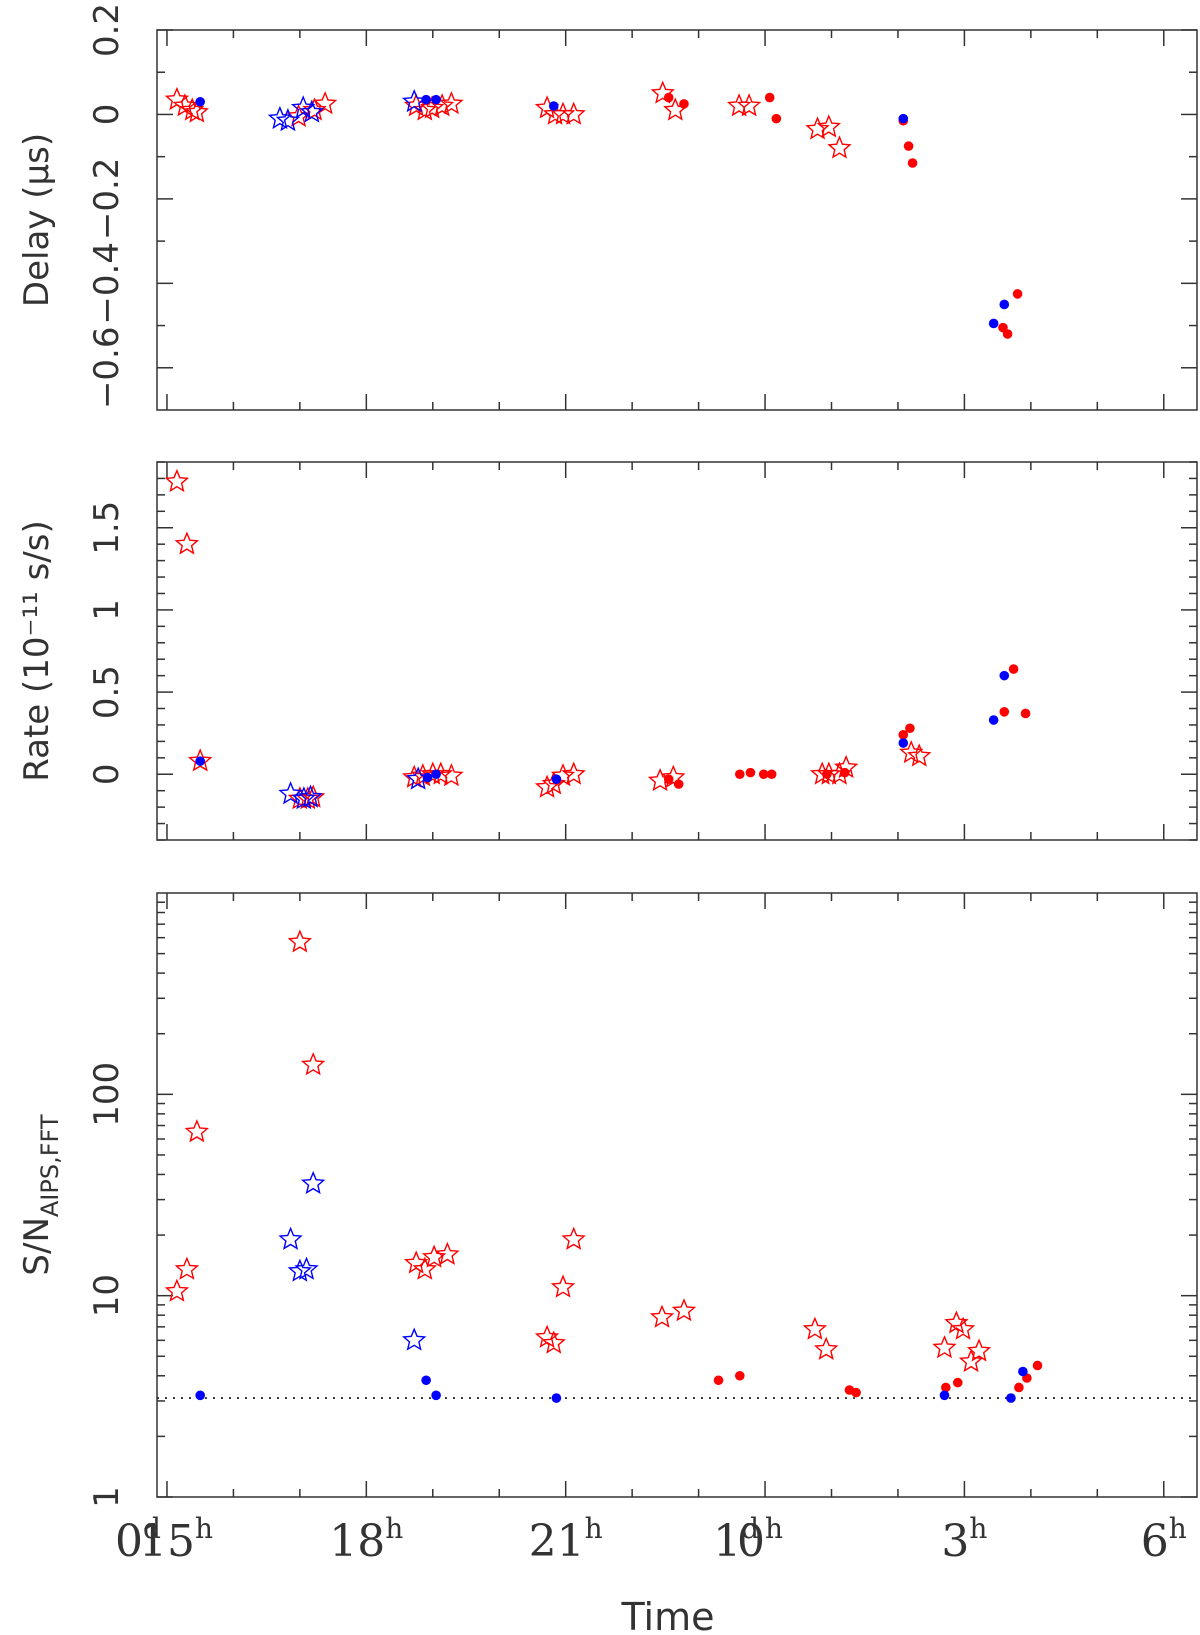  What do you see at coordinates (107, 610) in the screenshot?
I see `rate-y-tick-label: 1` at bounding box center [107, 610].